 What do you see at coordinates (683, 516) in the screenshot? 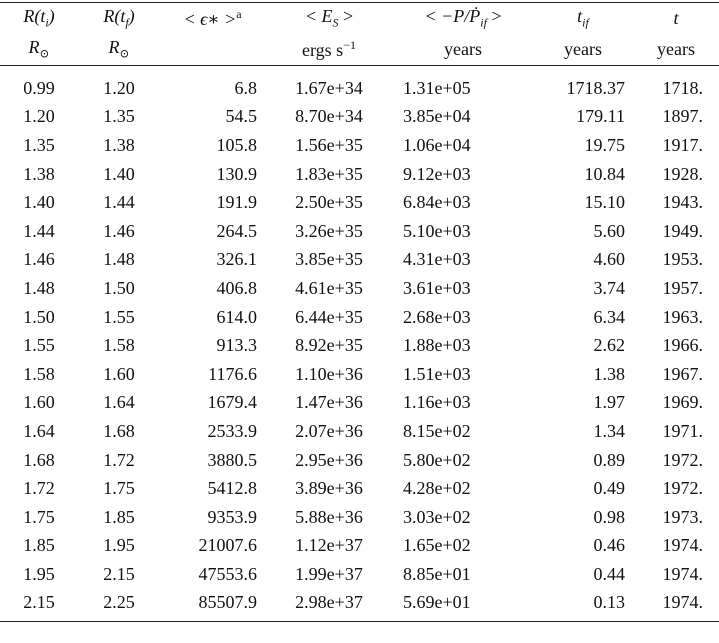
I see `table-cell: 1973.` at bounding box center [683, 516].